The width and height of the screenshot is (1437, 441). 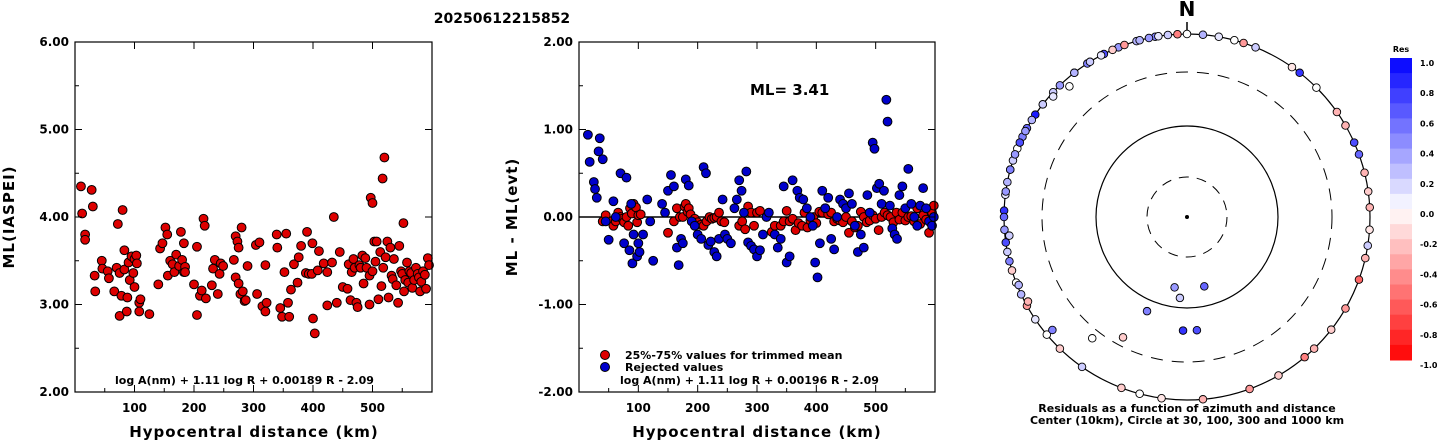 What do you see at coordinates (1428, 365) in the screenshot?
I see `colorbar-tick-label: -1.0` at bounding box center [1428, 365].